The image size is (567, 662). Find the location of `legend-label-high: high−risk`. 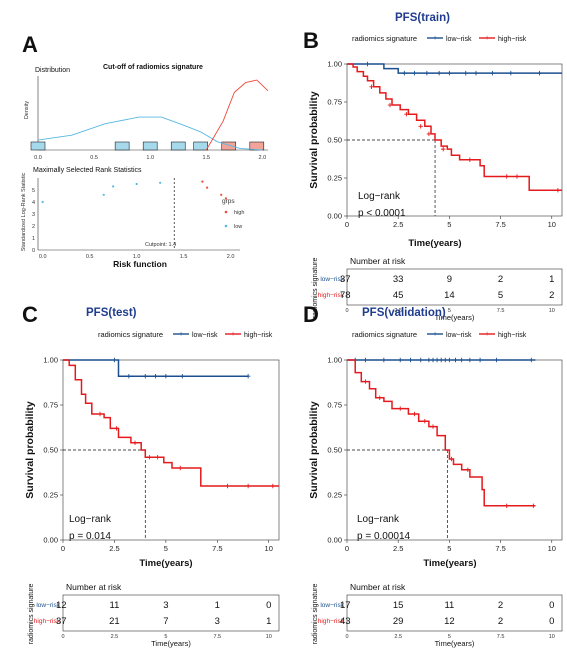

legend-label-high: high−risk is located at coordinates (258, 335).